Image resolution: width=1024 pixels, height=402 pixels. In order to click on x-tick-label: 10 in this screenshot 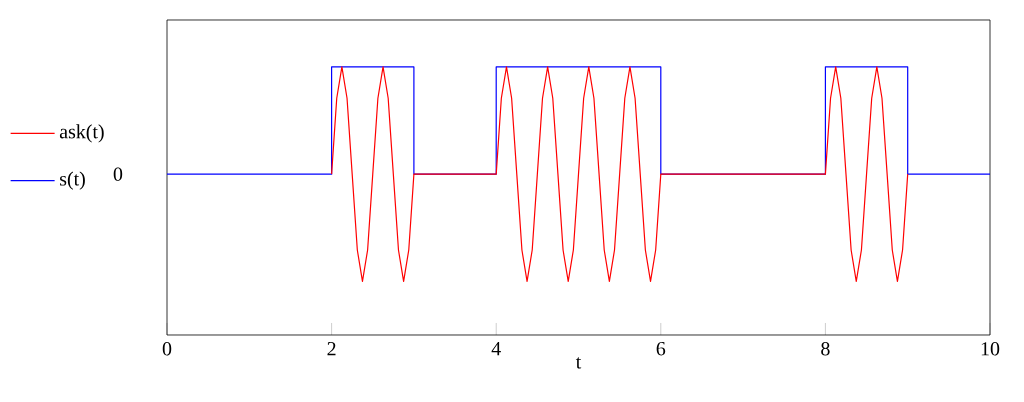, I will do `click(990, 349)`.